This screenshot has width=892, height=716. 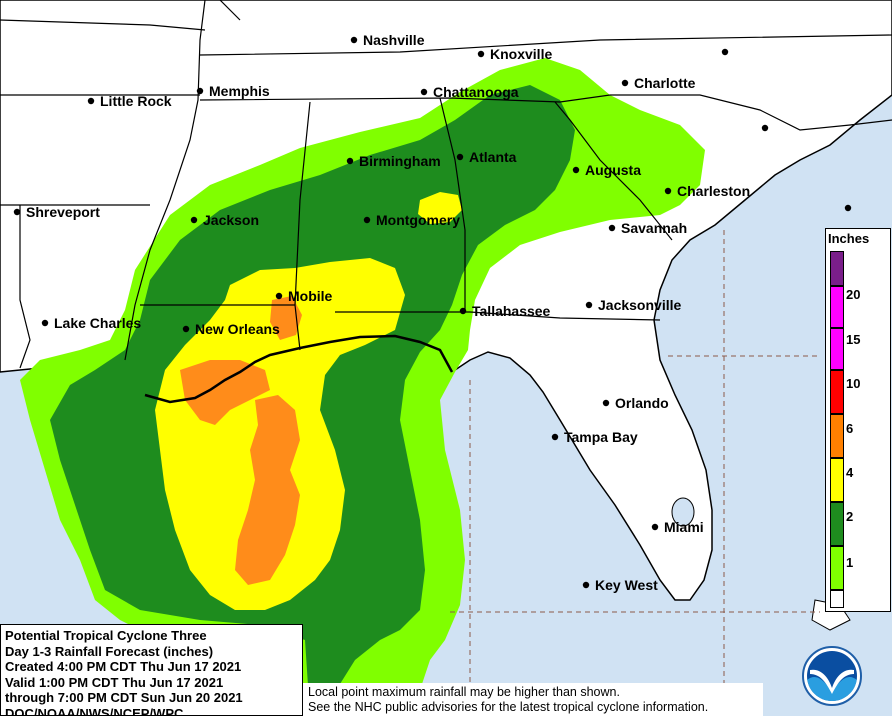 I want to click on city-label: Orlando, so click(x=642, y=403).